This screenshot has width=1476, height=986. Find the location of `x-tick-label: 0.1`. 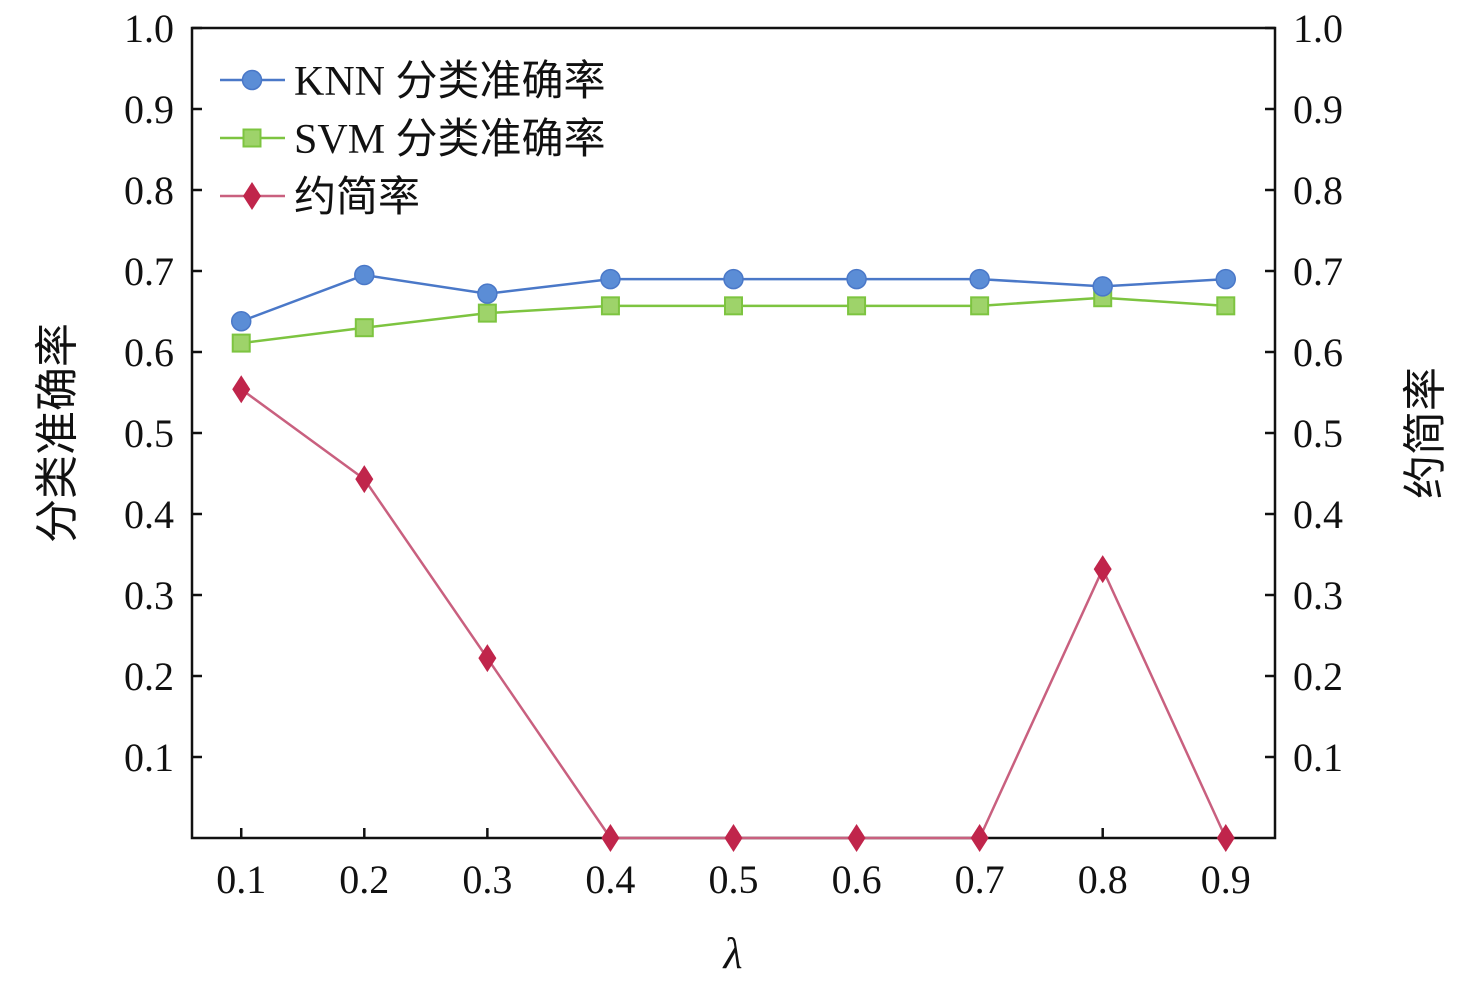

x-tick-label: 0.1 is located at coordinates (241, 879).